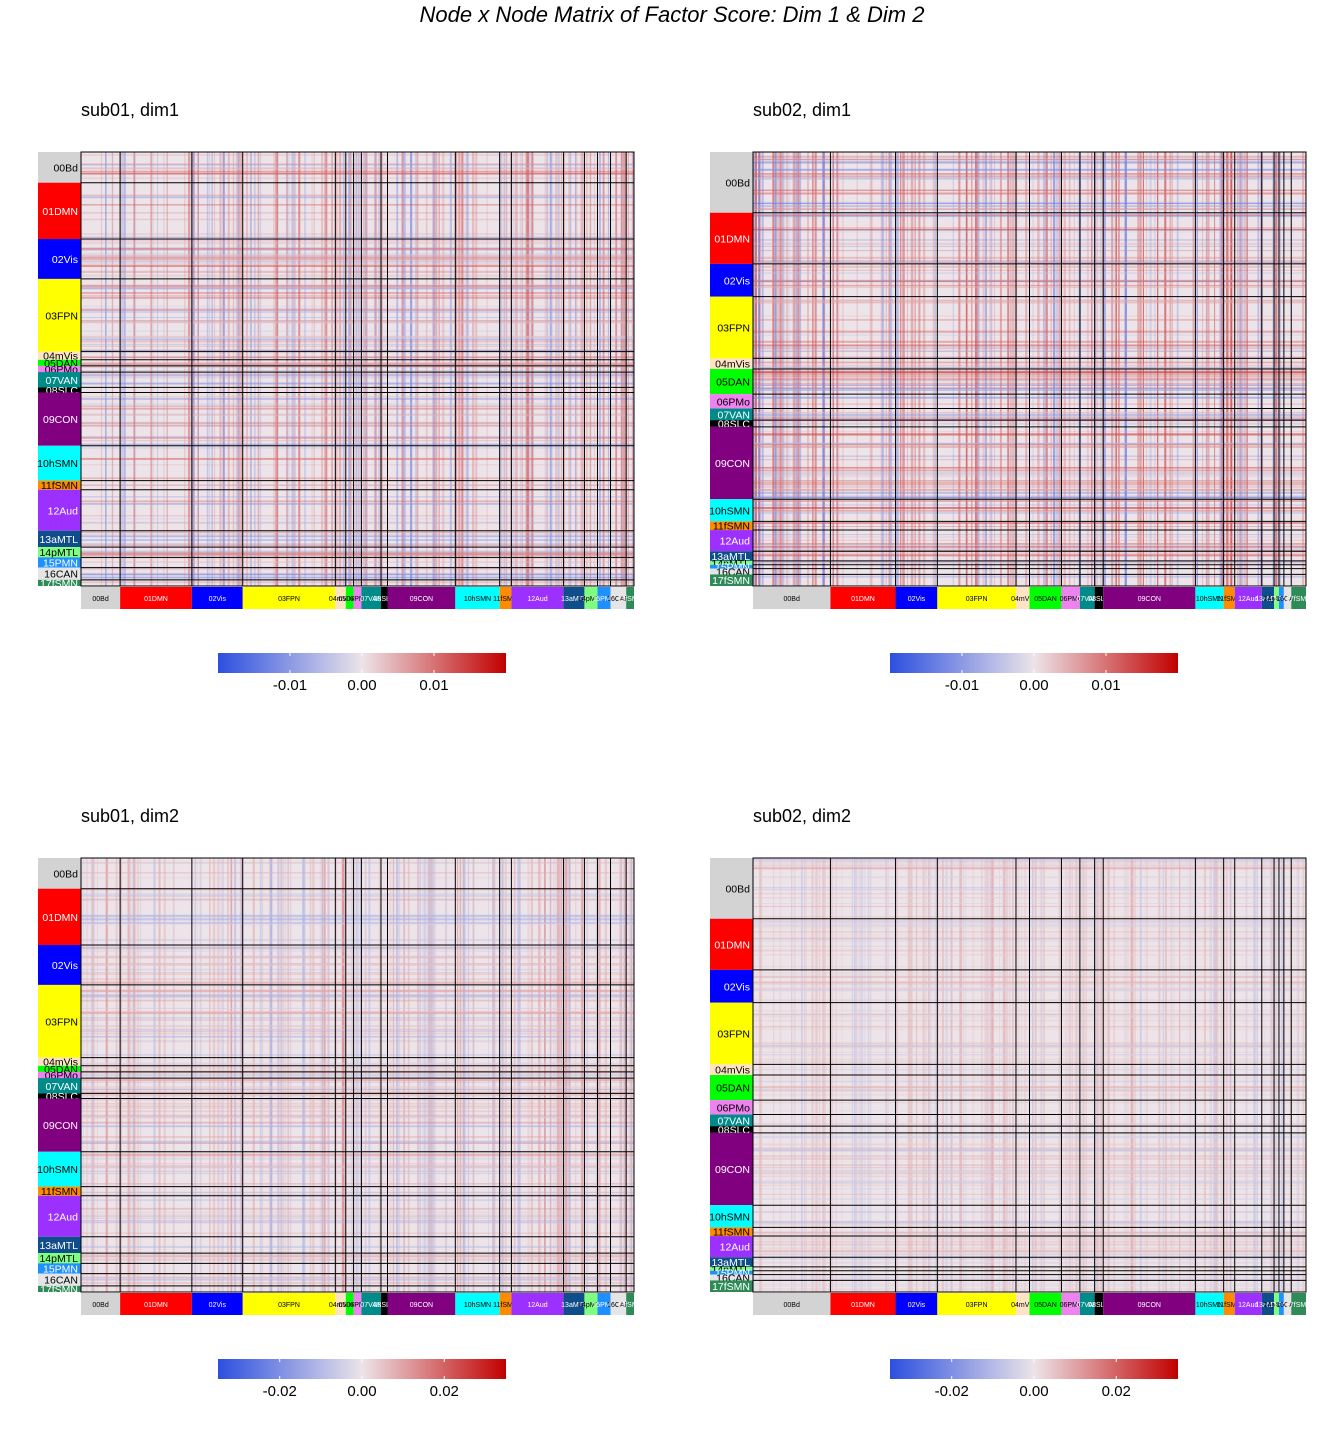  I want to click on col-network-label: 03FPN, so click(289, 599).